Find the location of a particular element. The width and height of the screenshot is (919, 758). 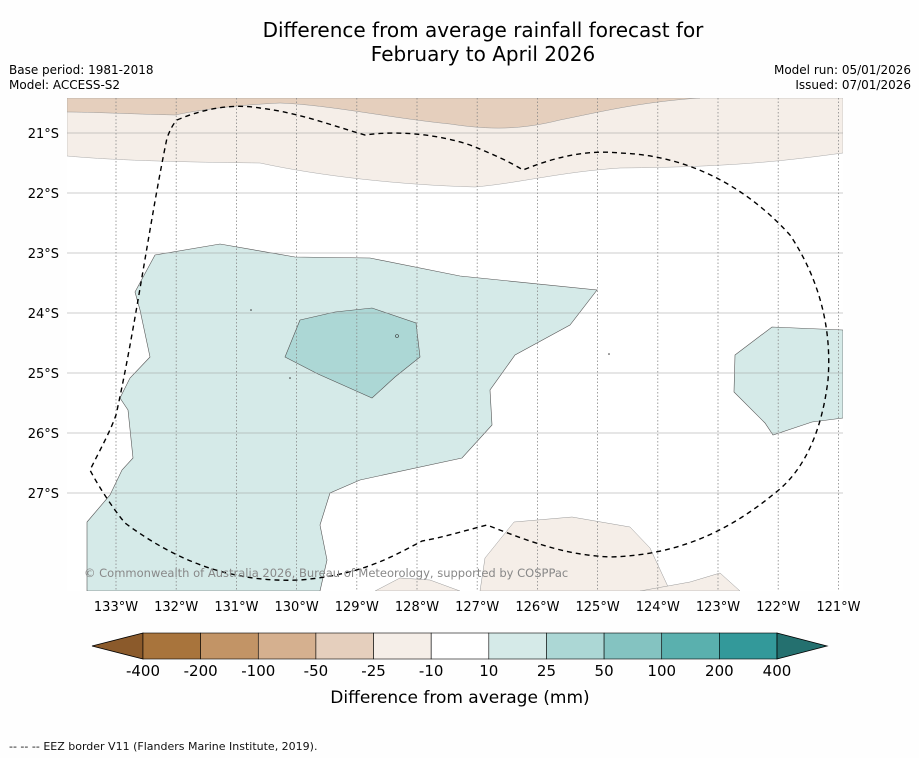

colorbar-tick-label: 25 is located at coordinates (546, 671).